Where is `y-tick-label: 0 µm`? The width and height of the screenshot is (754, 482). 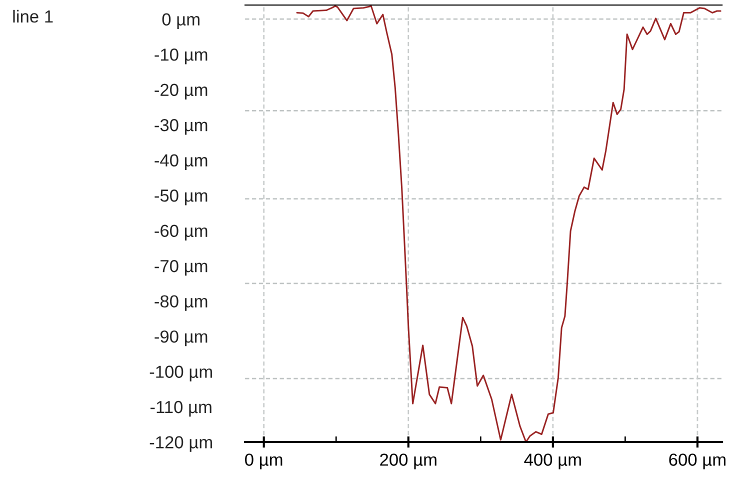 y-tick-label: 0 µm is located at coordinates (181, 21).